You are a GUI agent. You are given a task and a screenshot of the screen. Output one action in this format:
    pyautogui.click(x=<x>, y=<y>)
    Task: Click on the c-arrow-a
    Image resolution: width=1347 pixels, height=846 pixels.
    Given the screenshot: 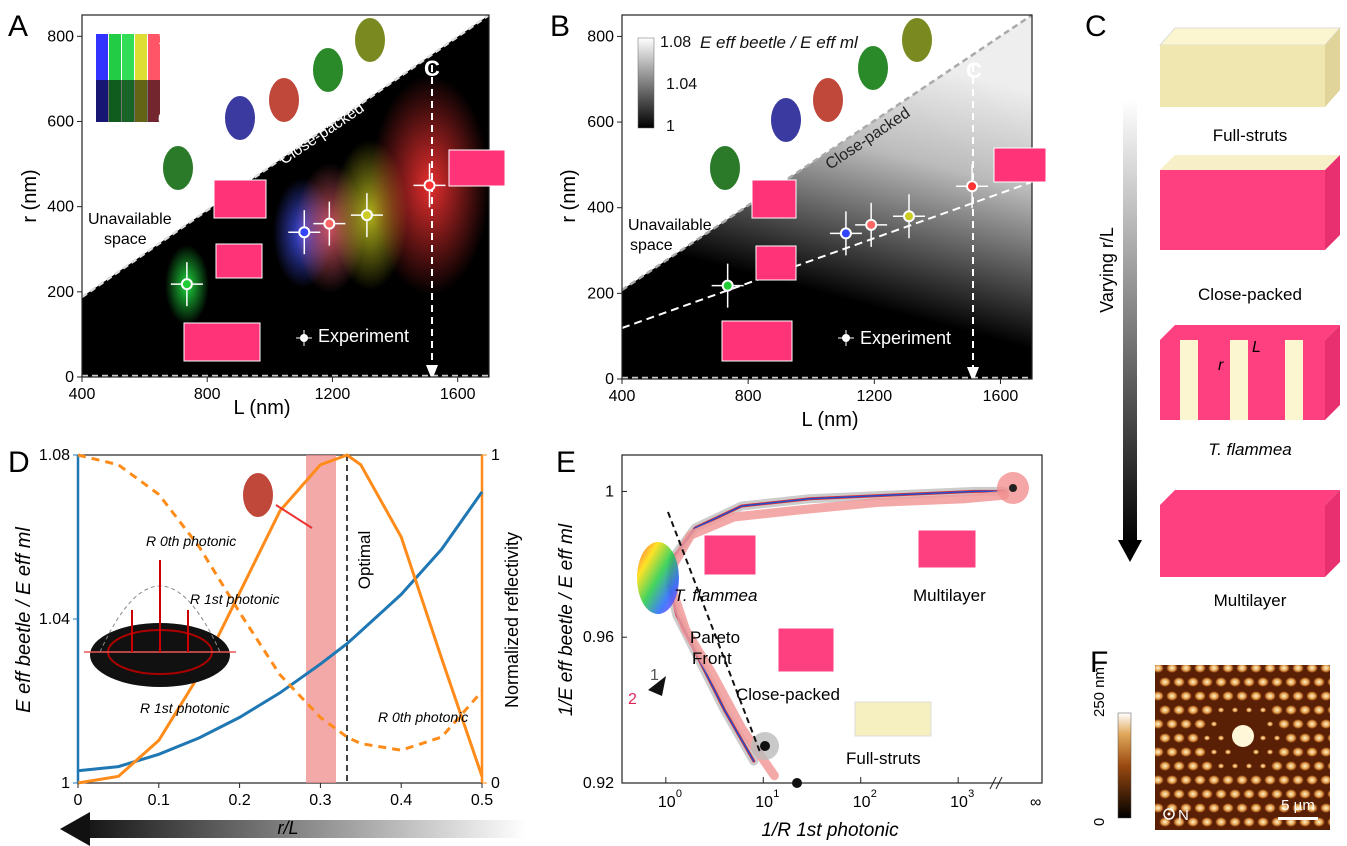 What is the action you would take?
    pyautogui.click(x=432, y=372)
    